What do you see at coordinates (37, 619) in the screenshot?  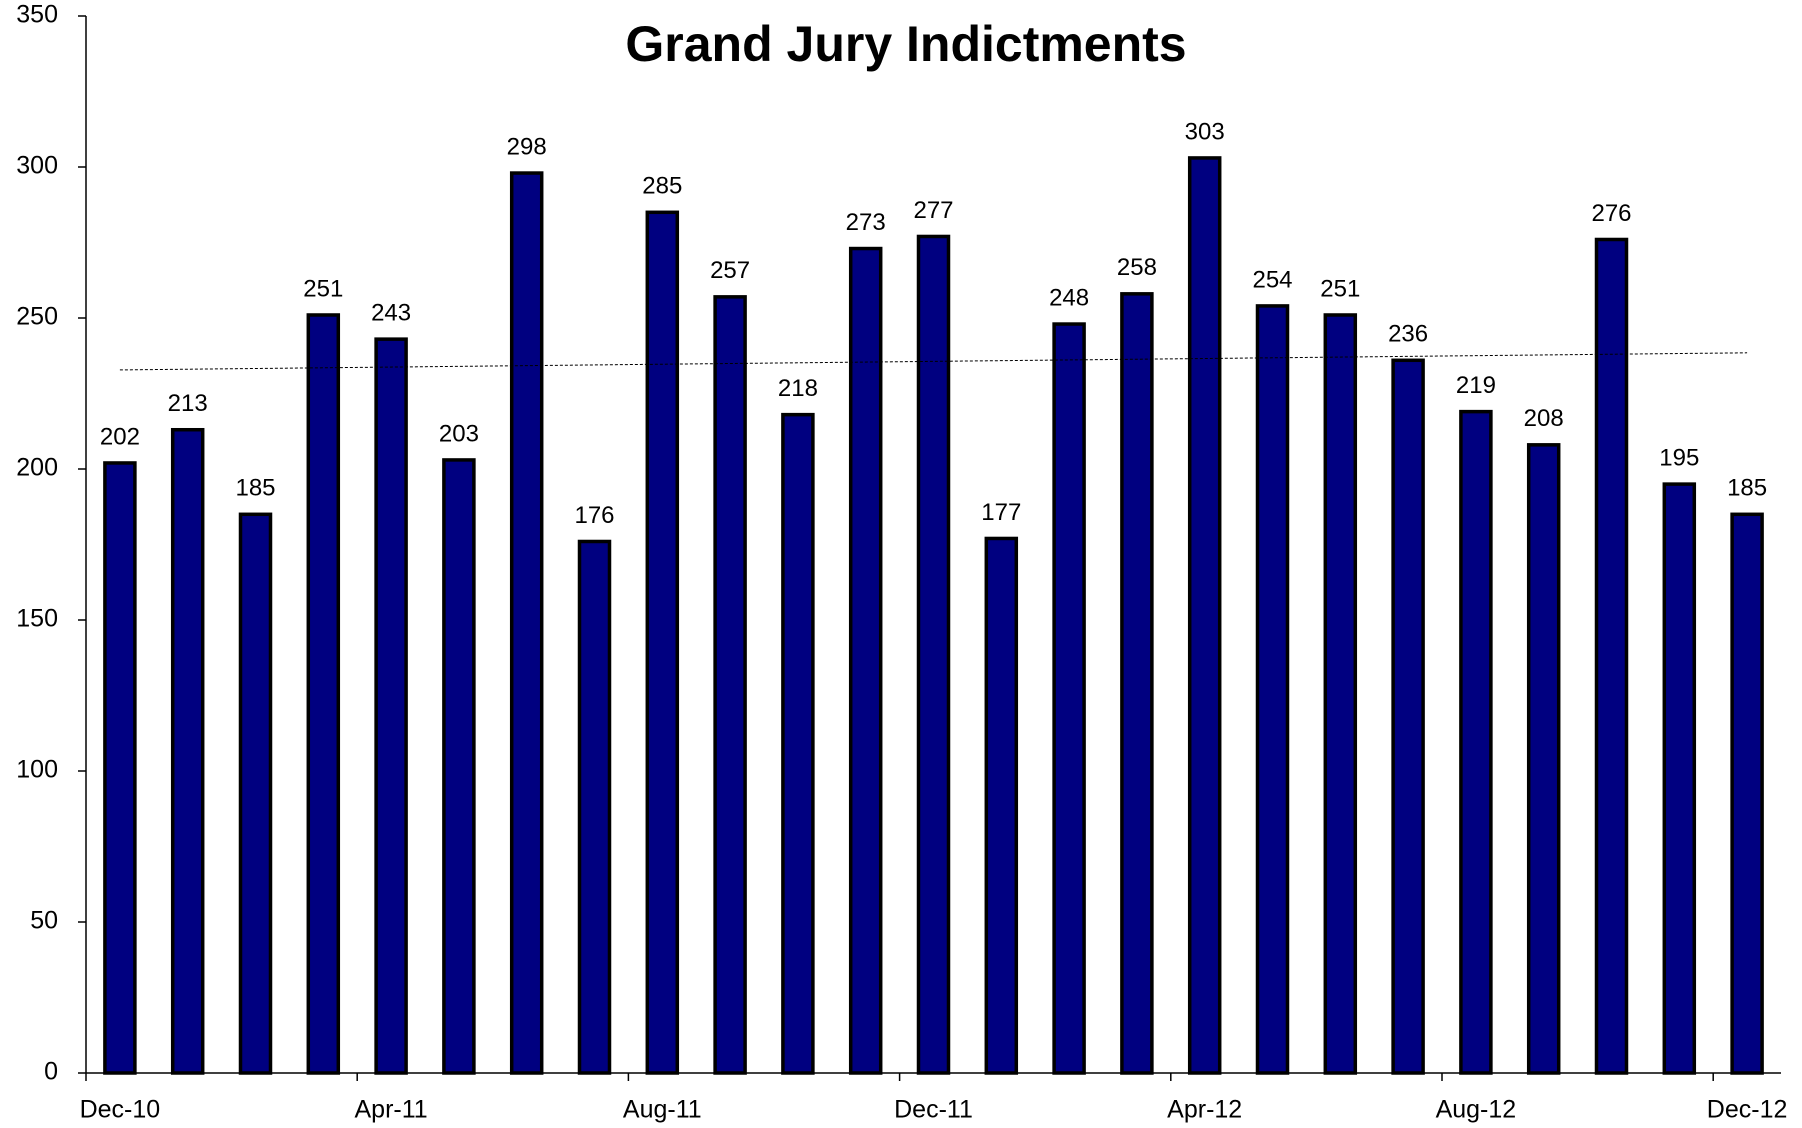 I see `y-tick-label: 150` at bounding box center [37, 619].